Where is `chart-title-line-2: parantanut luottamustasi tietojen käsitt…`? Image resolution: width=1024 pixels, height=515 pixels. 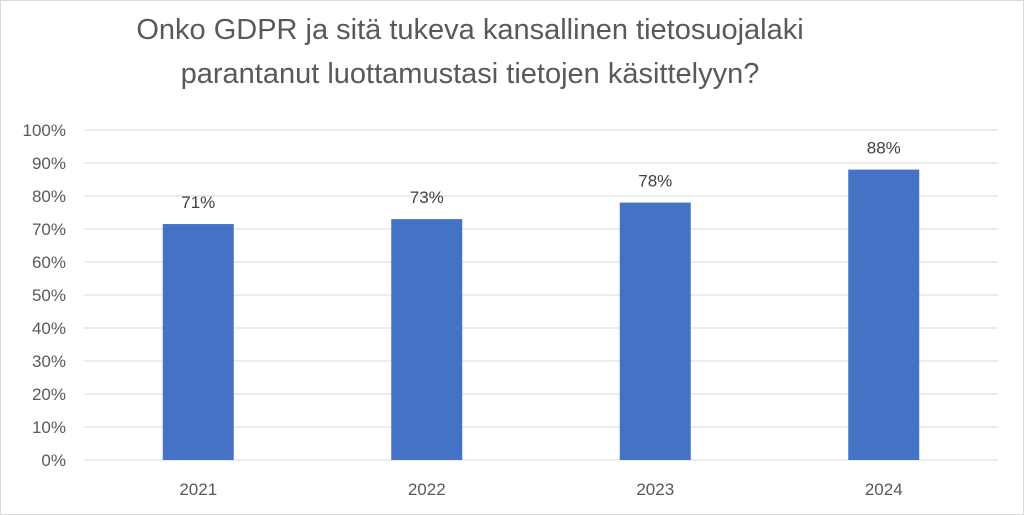 chart-title-line-2: parantanut luottamustasi tietojen käsitt… is located at coordinates (470, 74).